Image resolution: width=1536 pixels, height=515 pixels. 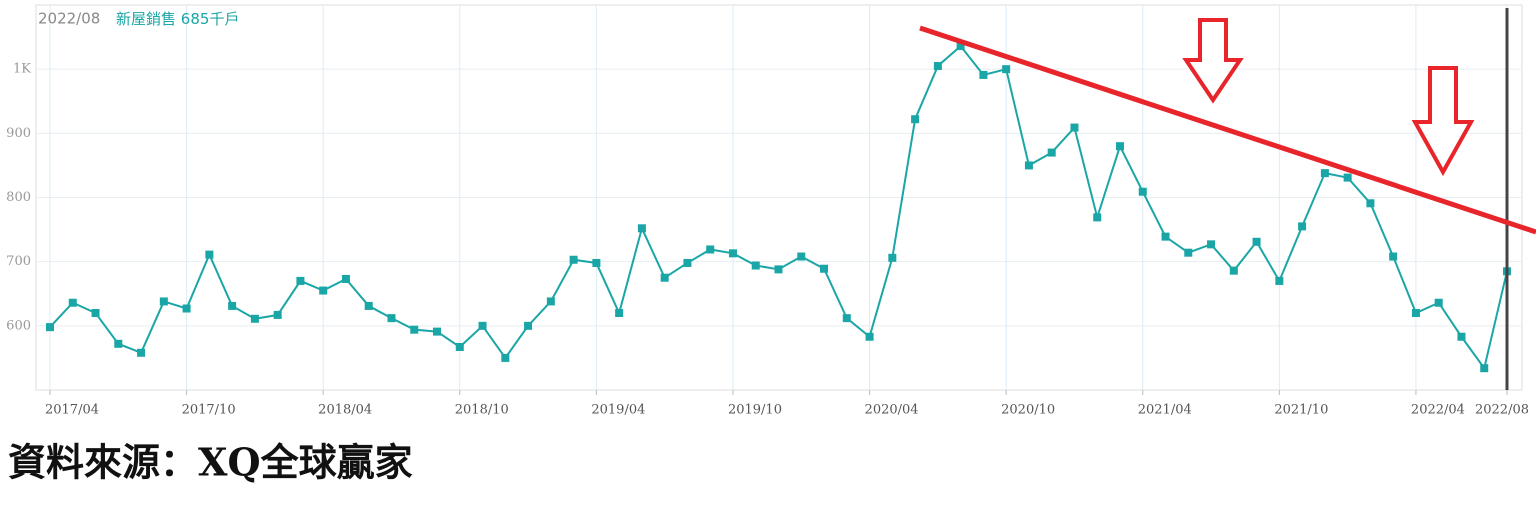 What do you see at coordinates (755, 410) in the screenshot?
I see `x-tick-label: 2019/10` at bounding box center [755, 410].